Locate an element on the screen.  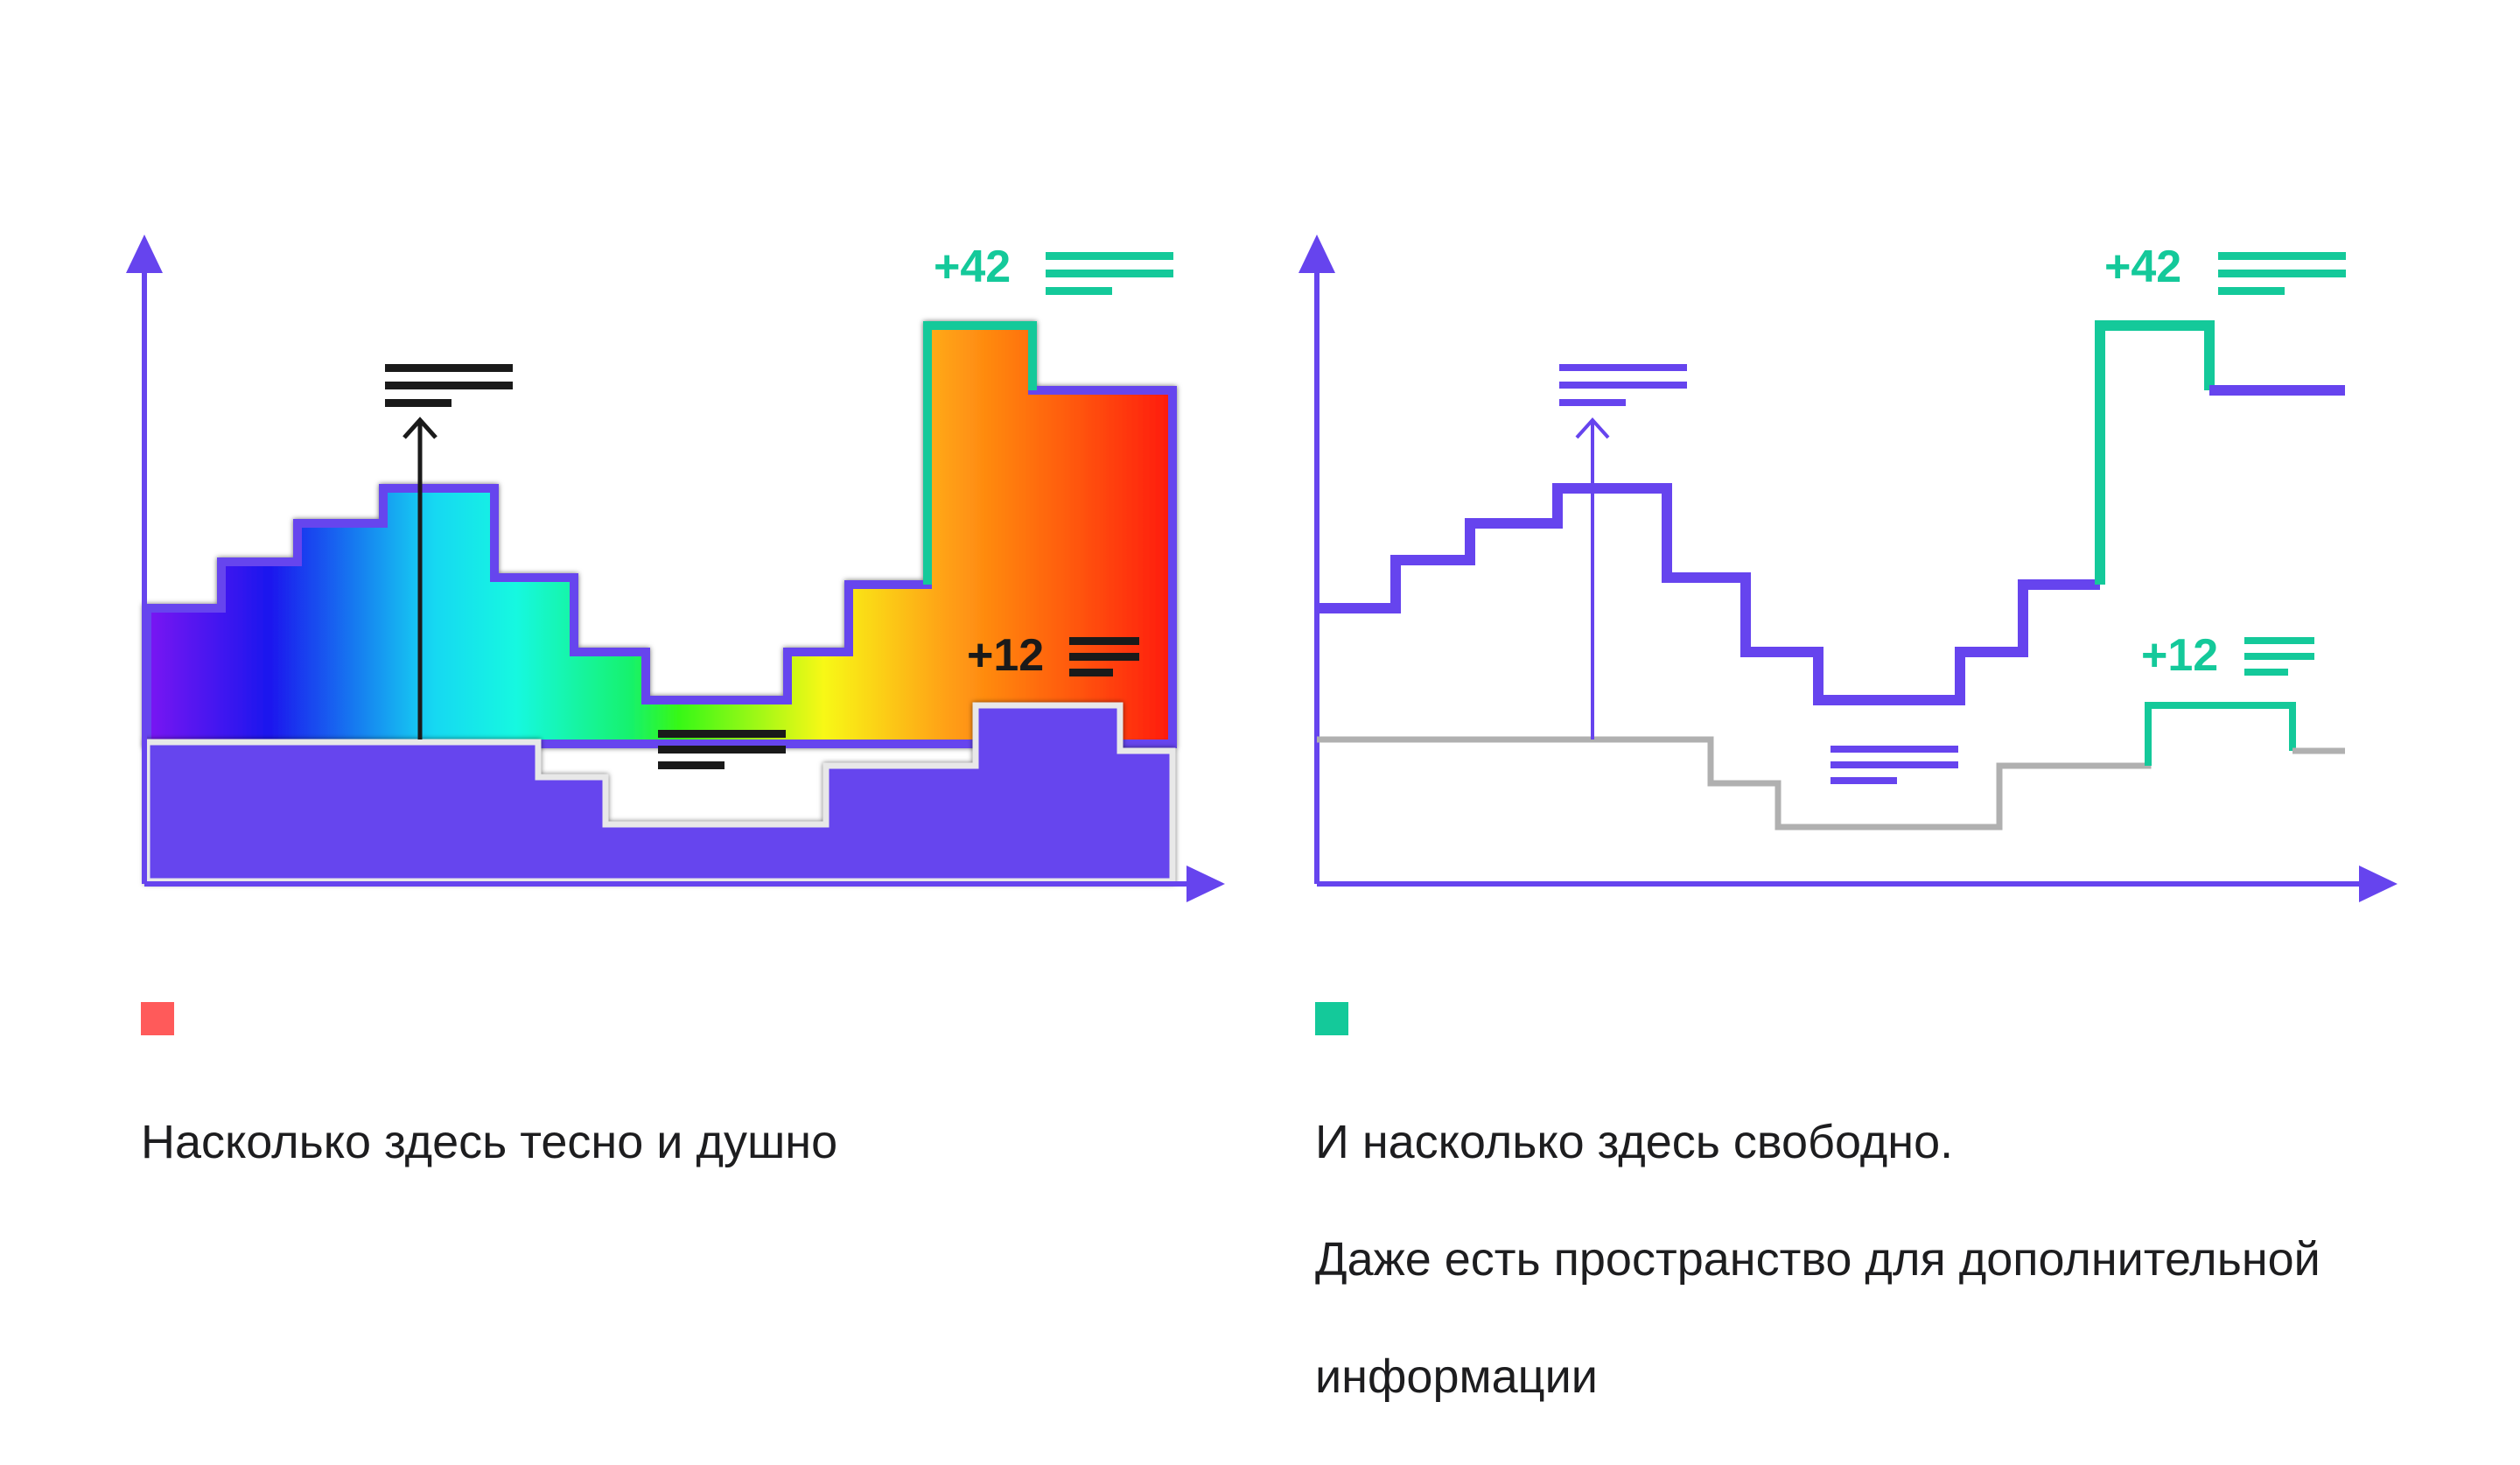
right-legend-swatch is located at coordinates (1331, 1018).